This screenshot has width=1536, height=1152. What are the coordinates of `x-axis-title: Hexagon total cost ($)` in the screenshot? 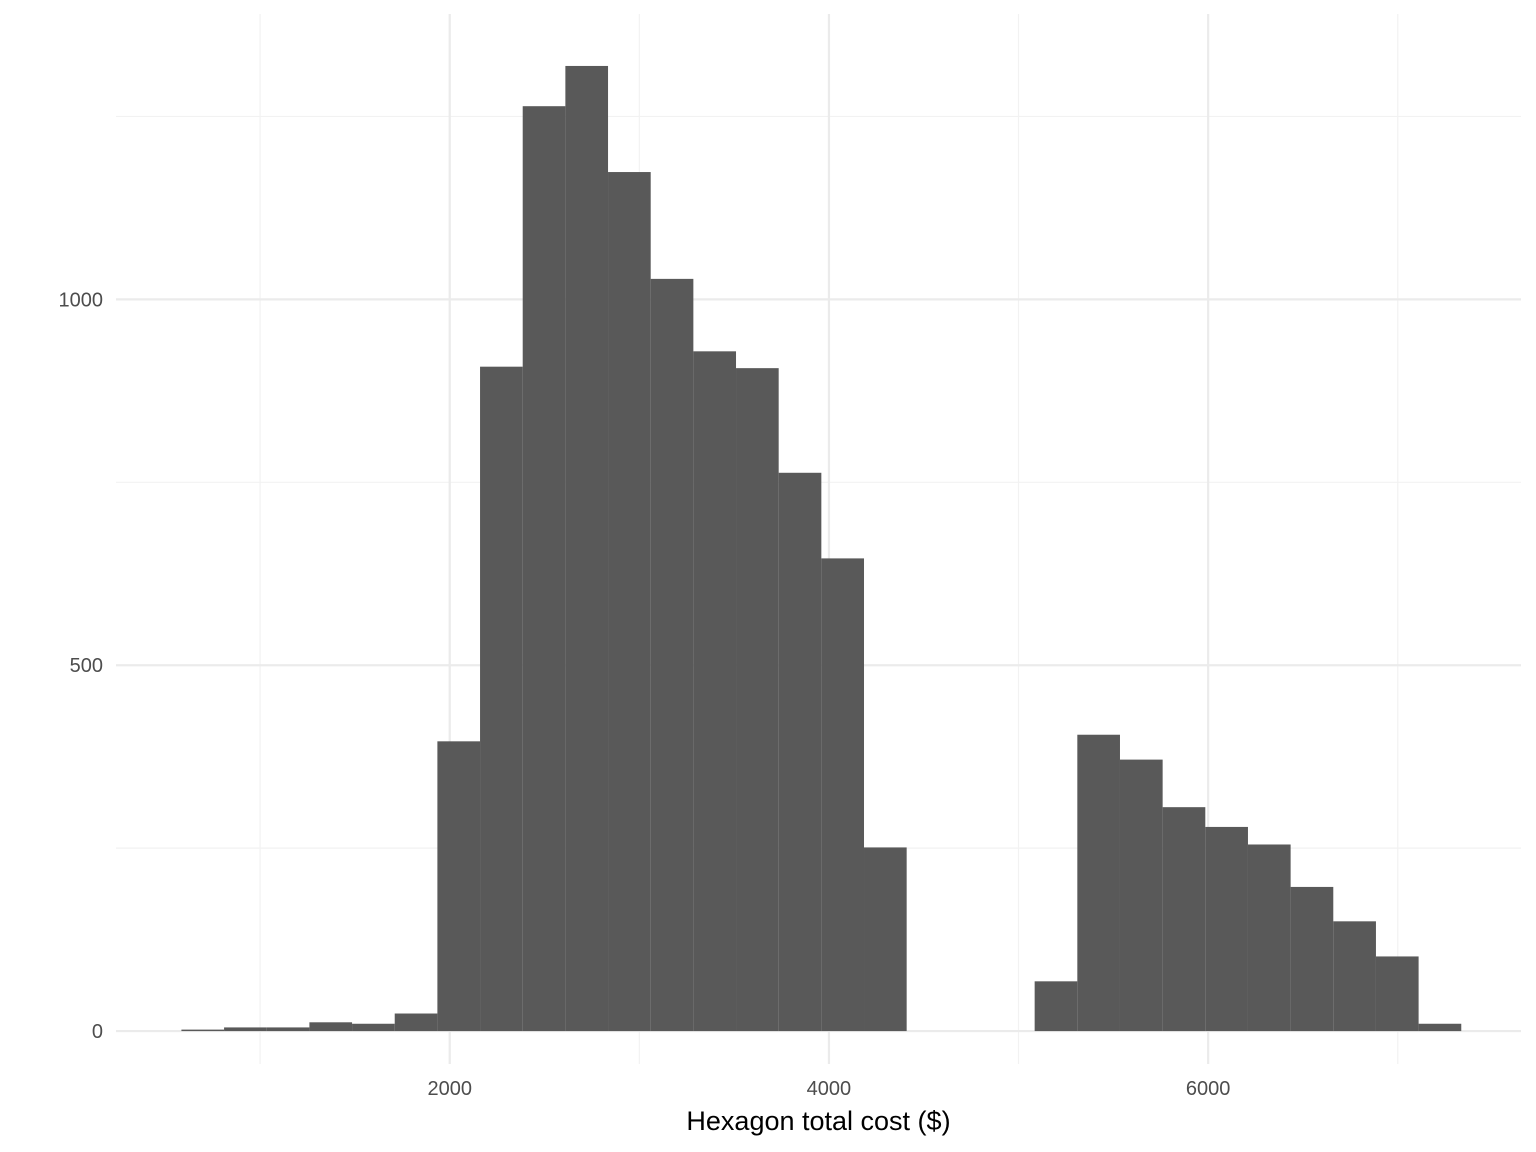 It's located at (818, 1121).